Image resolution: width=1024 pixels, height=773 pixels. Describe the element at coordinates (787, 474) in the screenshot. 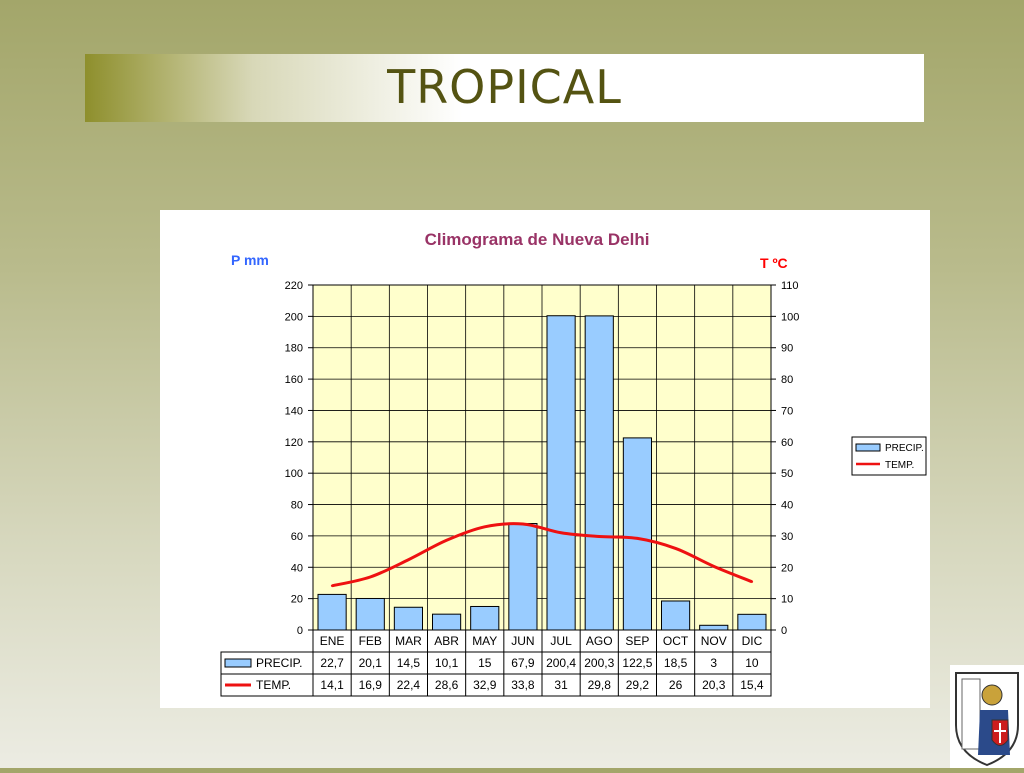

I see `y2-tick-label: 50` at that location.